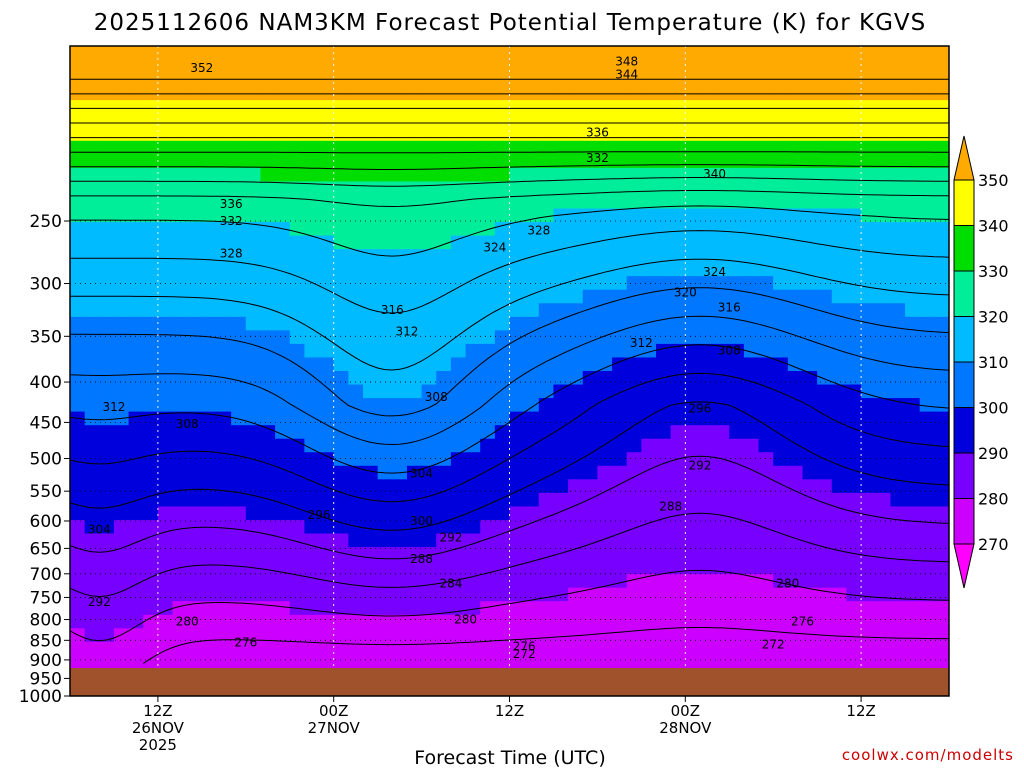  Describe the element at coordinates (928, 755) in the screenshot. I see `credit-text: coolwx.com/modelts` at that location.